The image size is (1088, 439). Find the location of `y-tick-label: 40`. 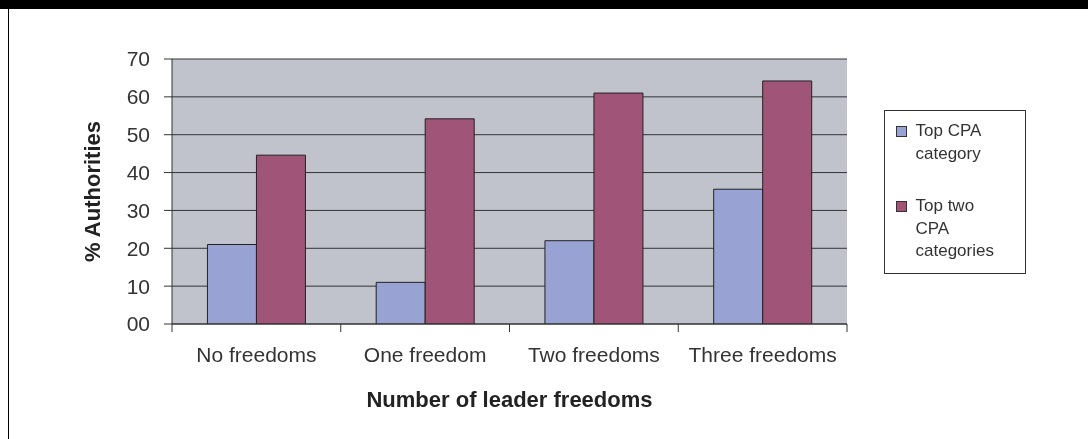

y-tick-label: 40 is located at coordinates (138, 173).